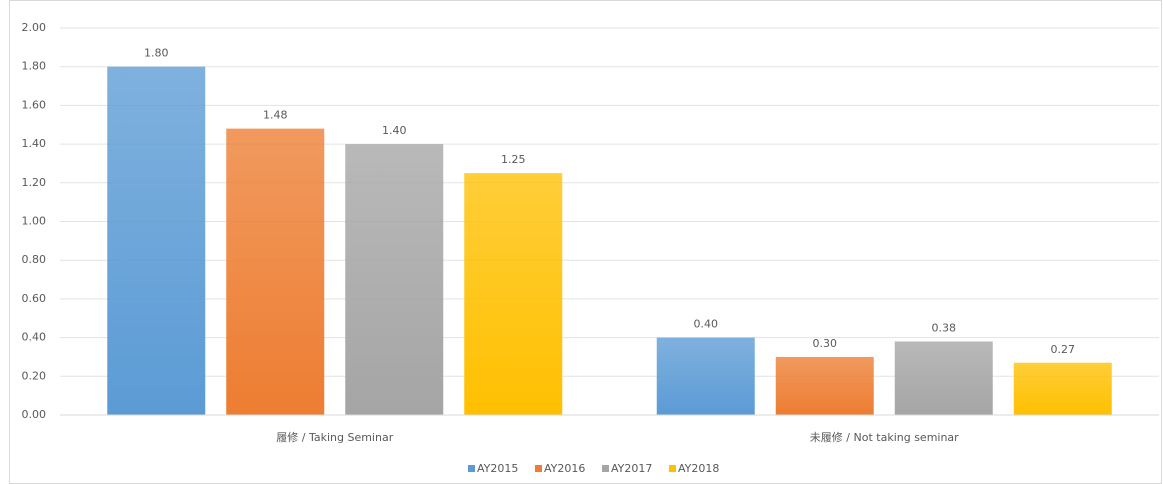  I want to click on legend-label: AY2015, so click(497, 468).